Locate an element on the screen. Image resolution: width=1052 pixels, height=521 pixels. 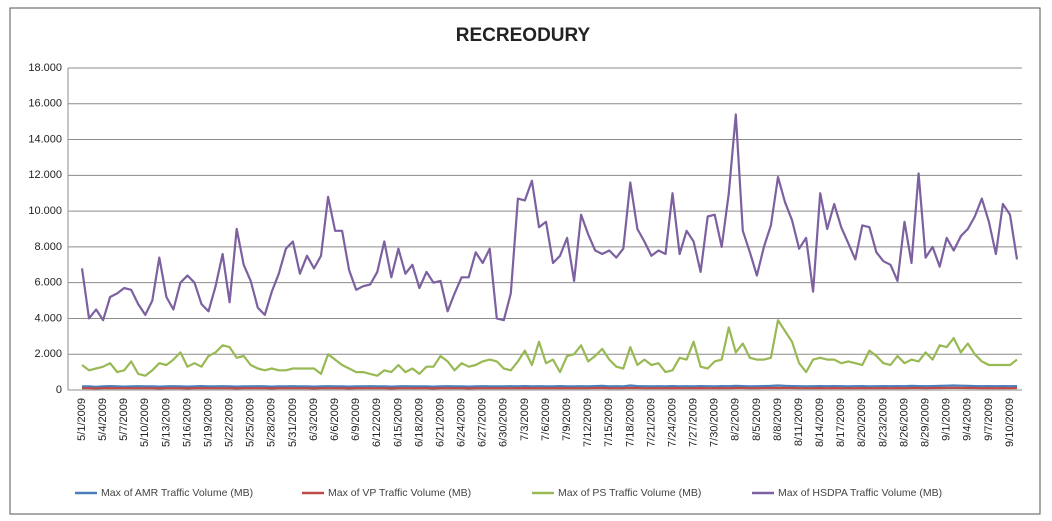
x-tick-label: 5/22/2009 is located at coordinates (230, 422).